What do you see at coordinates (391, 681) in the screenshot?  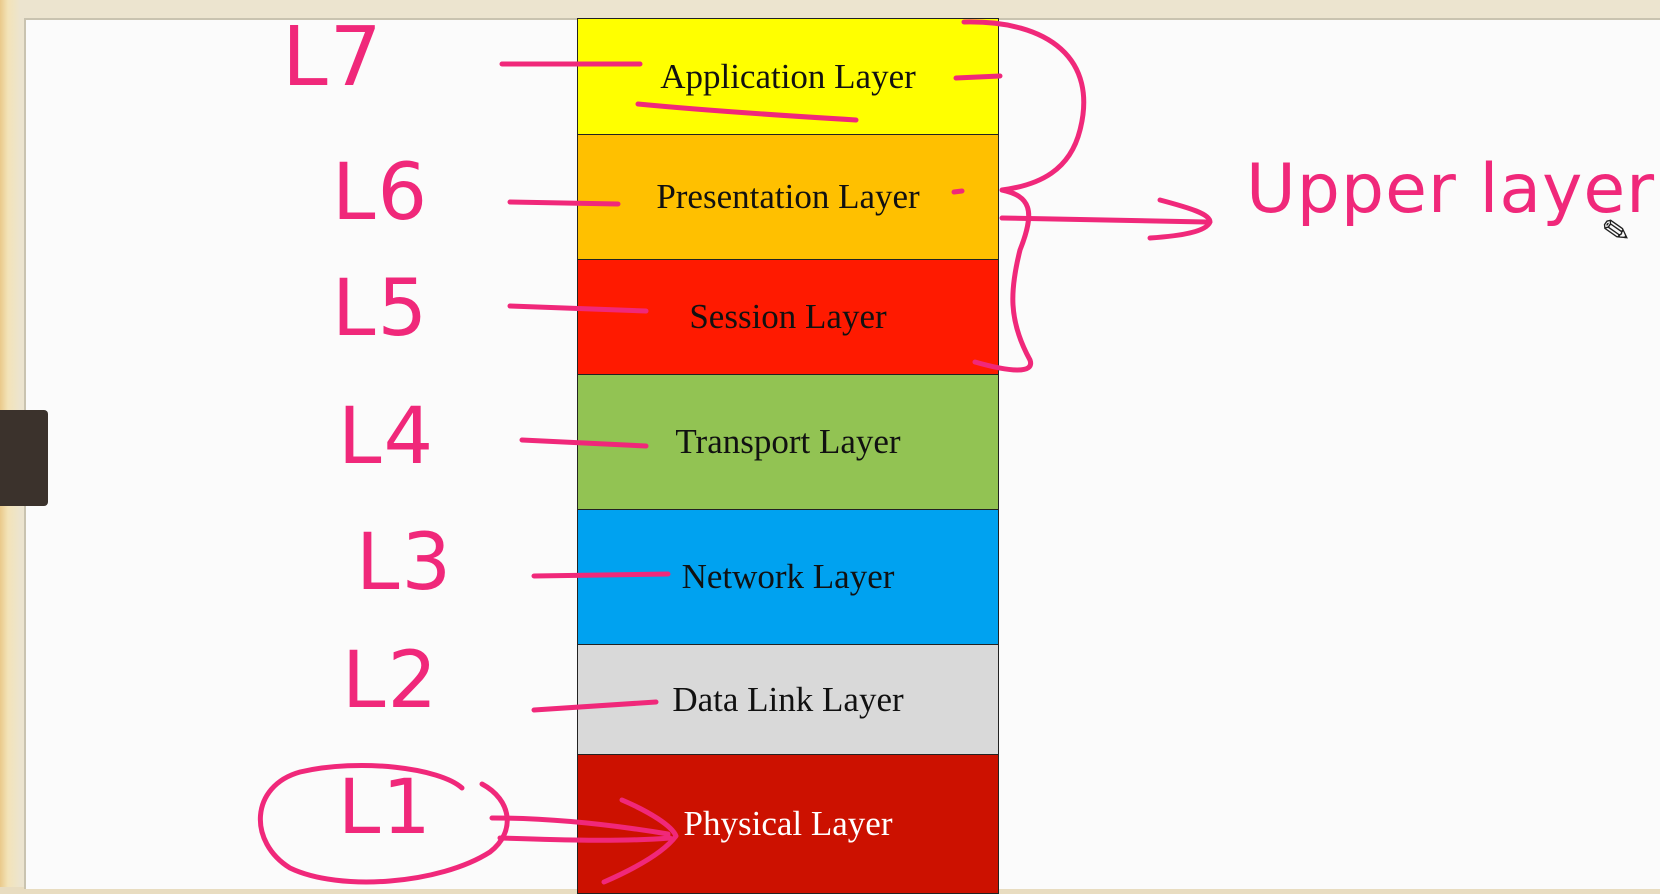 I see `tag-l2: L2` at bounding box center [391, 681].